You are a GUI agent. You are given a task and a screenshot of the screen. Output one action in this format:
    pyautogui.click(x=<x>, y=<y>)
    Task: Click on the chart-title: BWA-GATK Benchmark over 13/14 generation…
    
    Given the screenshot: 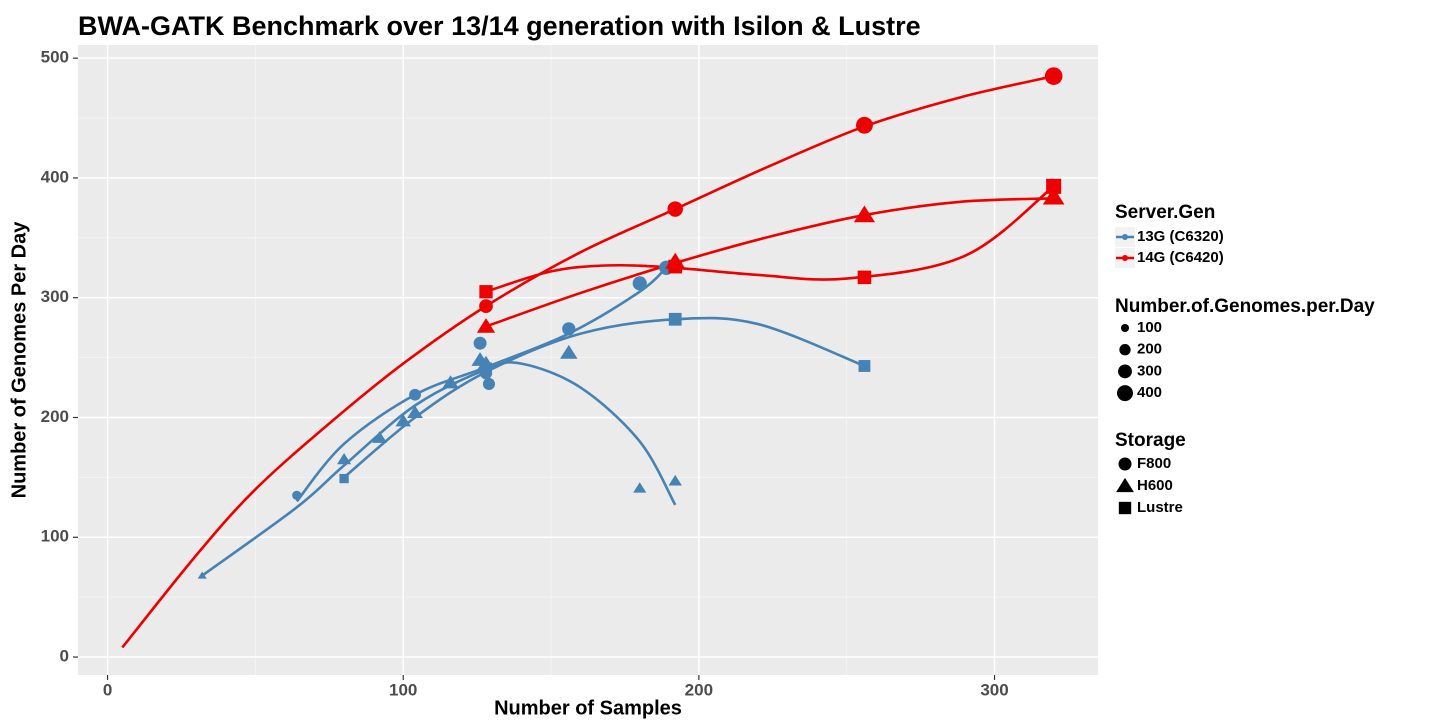 What is the action you would take?
    pyautogui.click(x=499, y=26)
    